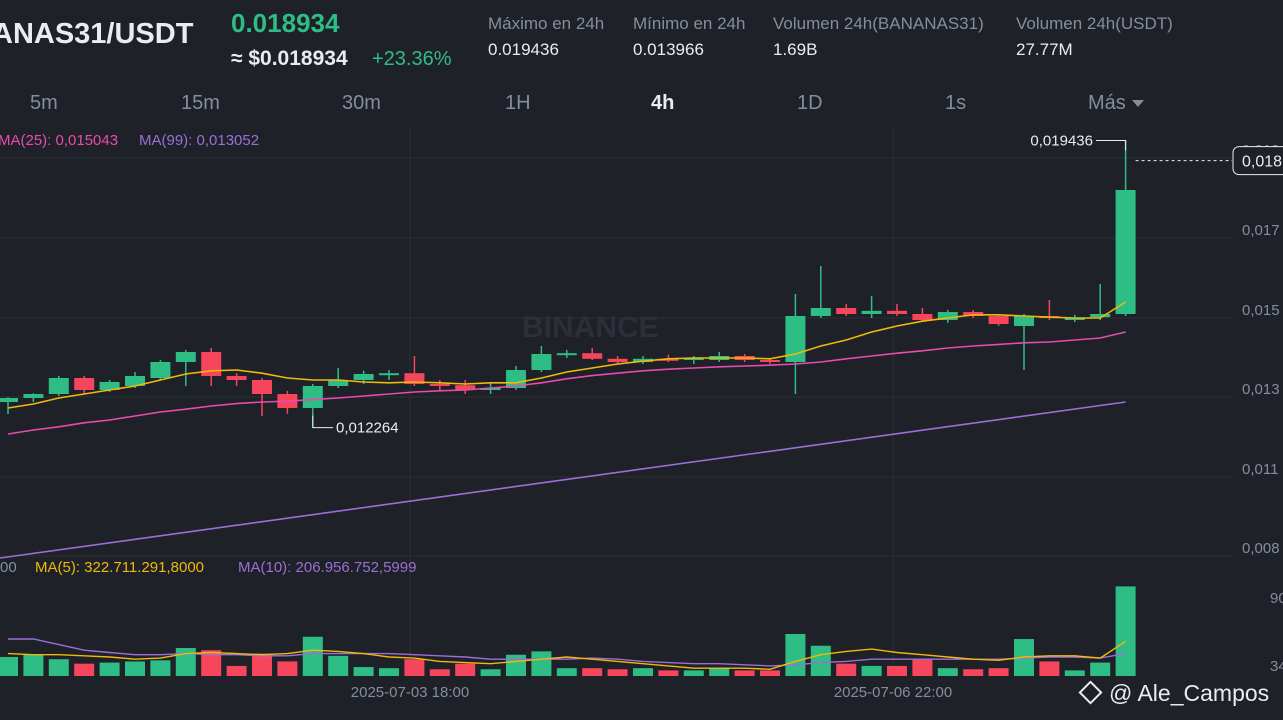 This screenshot has height=720, width=1283. What do you see at coordinates (412, 59) in the screenshot?
I see `price-change-percent: +23.36%` at bounding box center [412, 59].